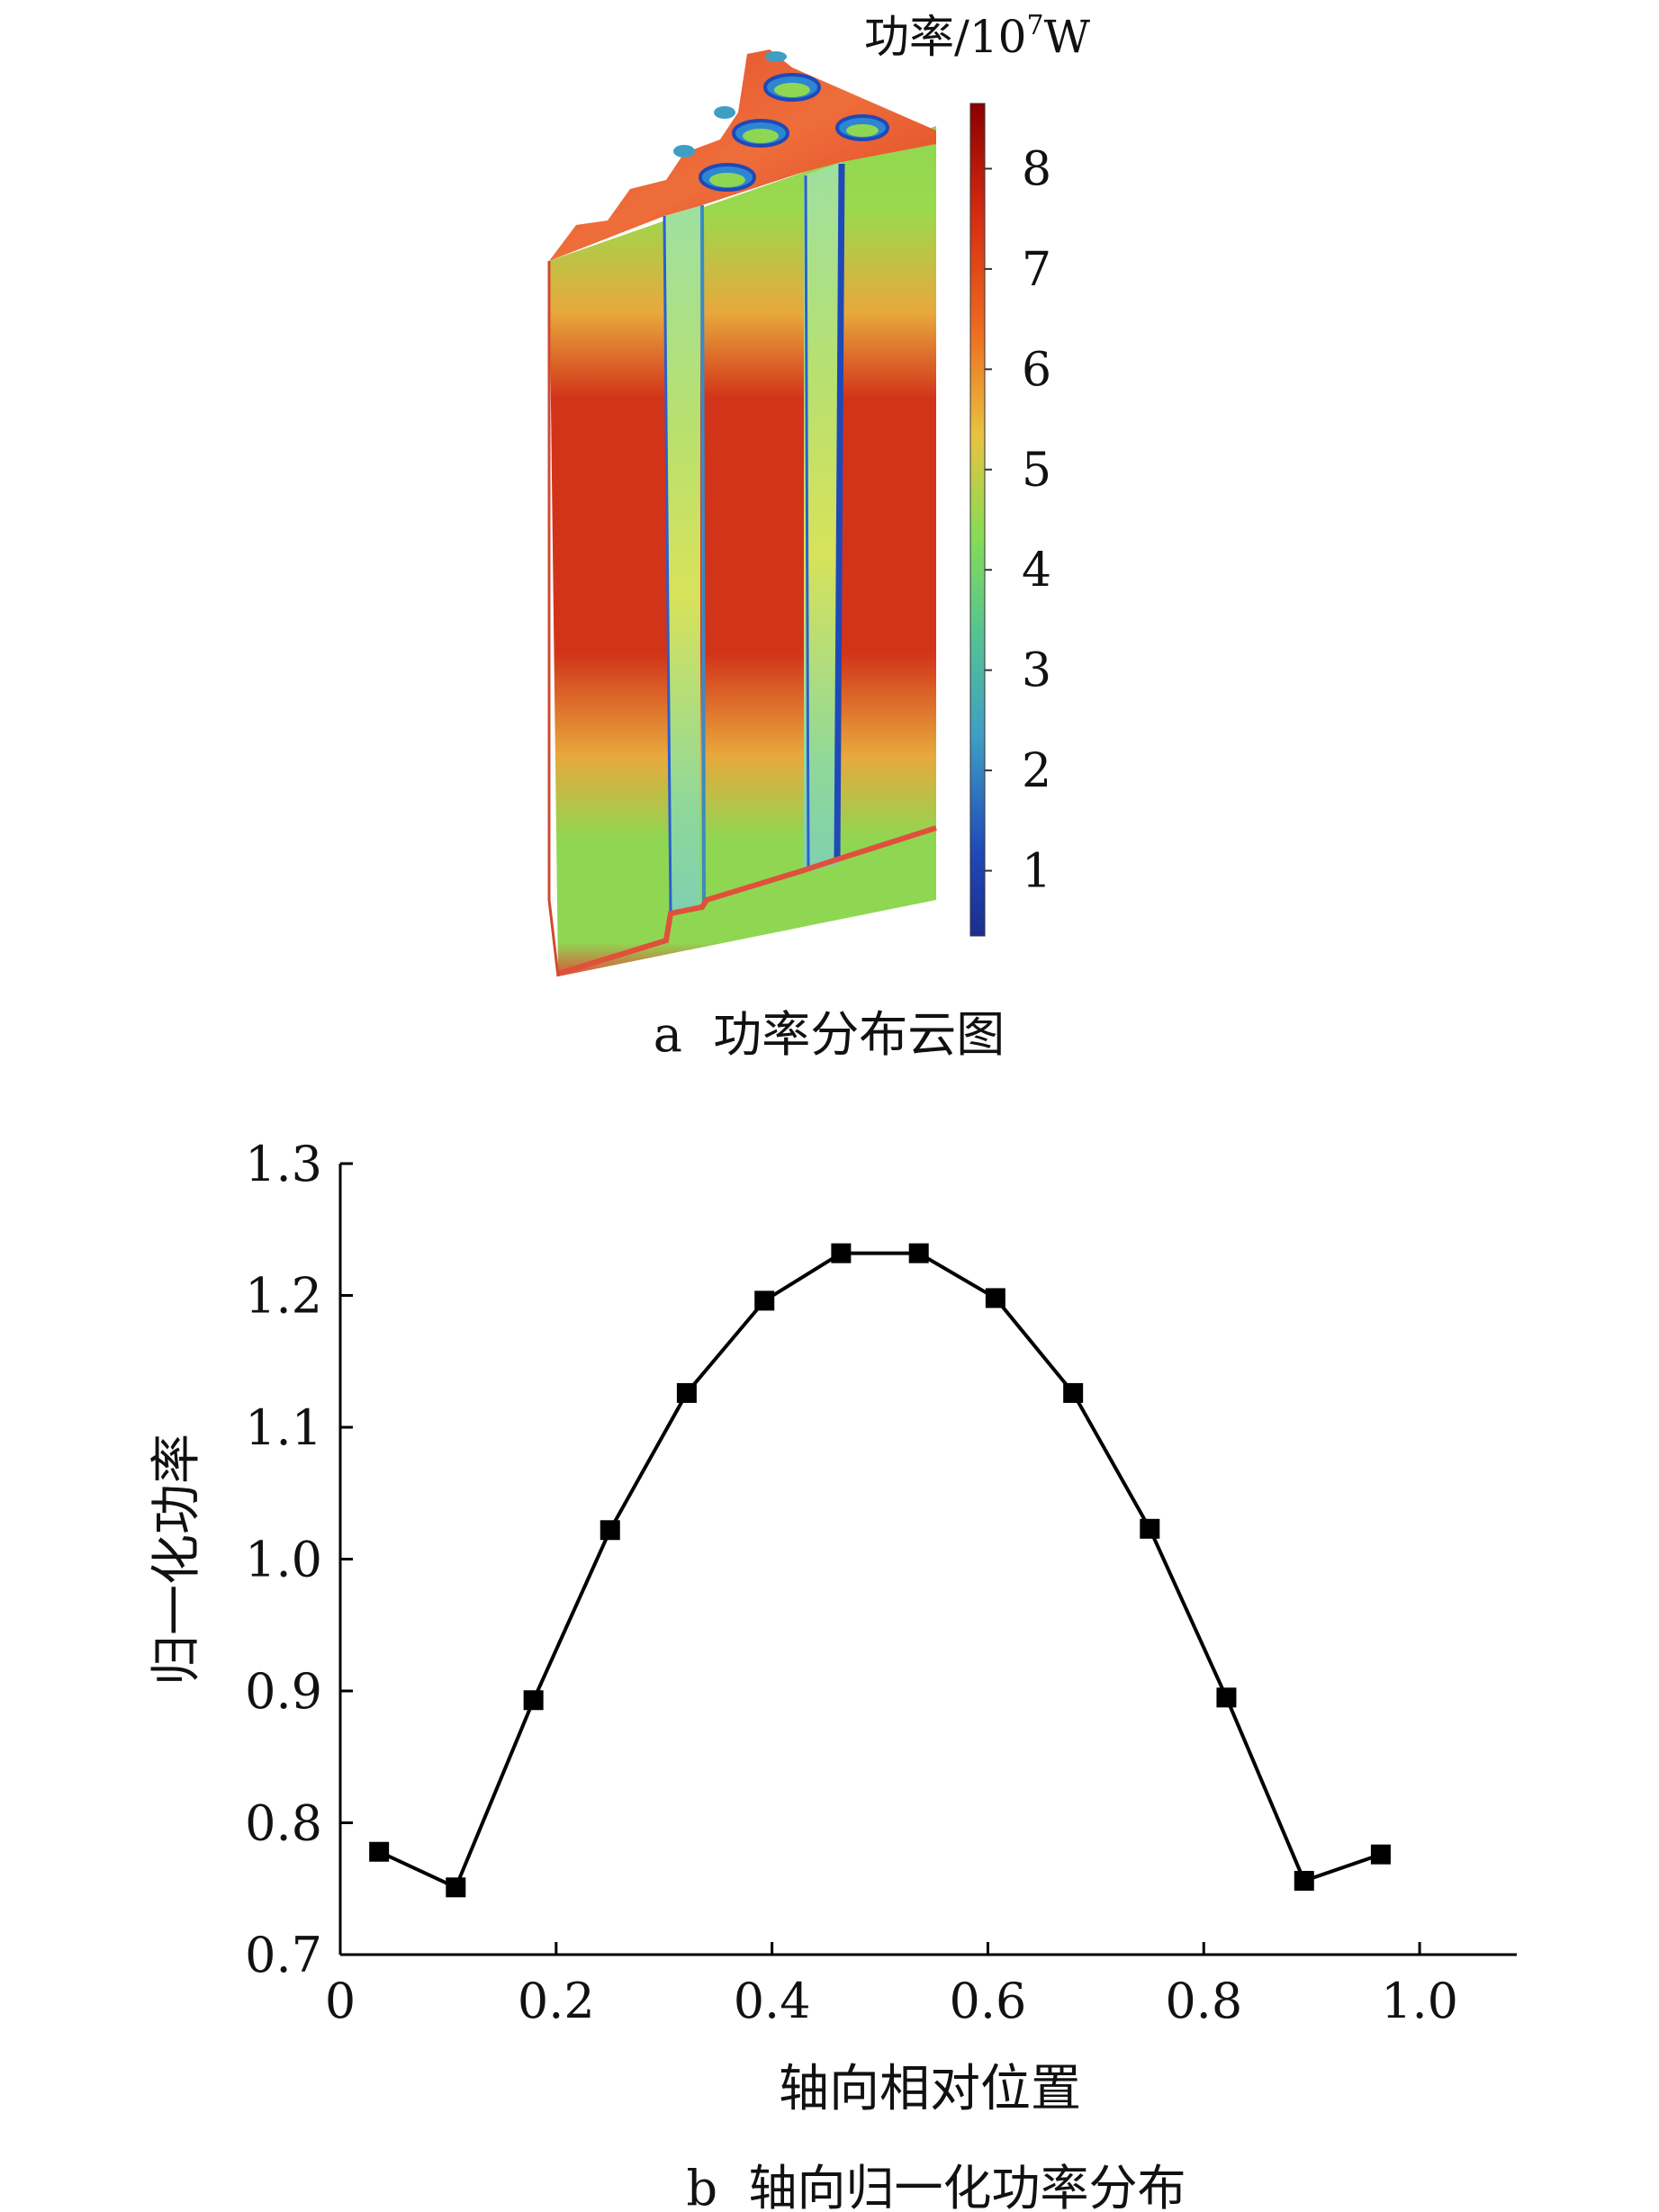 Image resolution: width=1659 pixels, height=2212 pixels. Describe the element at coordinates (1036, 671) in the screenshot. I see `colorbar-tick-label: 3` at that location.